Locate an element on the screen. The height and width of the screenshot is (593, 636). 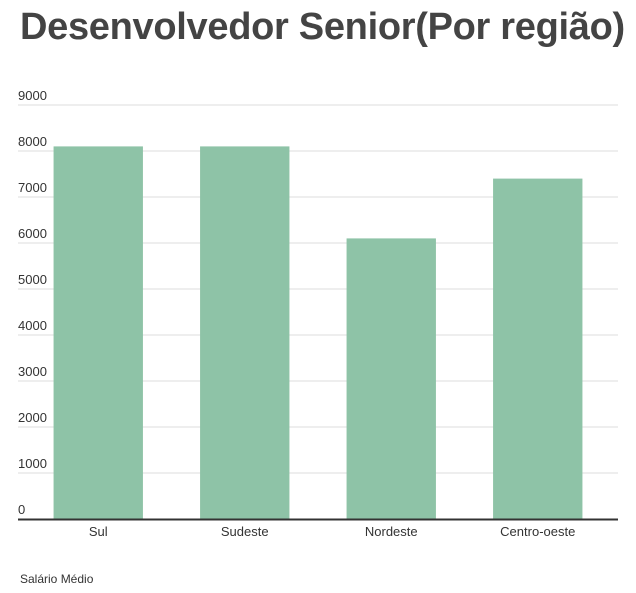
y-tick-label: 7000 is located at coordinates (32, 187).